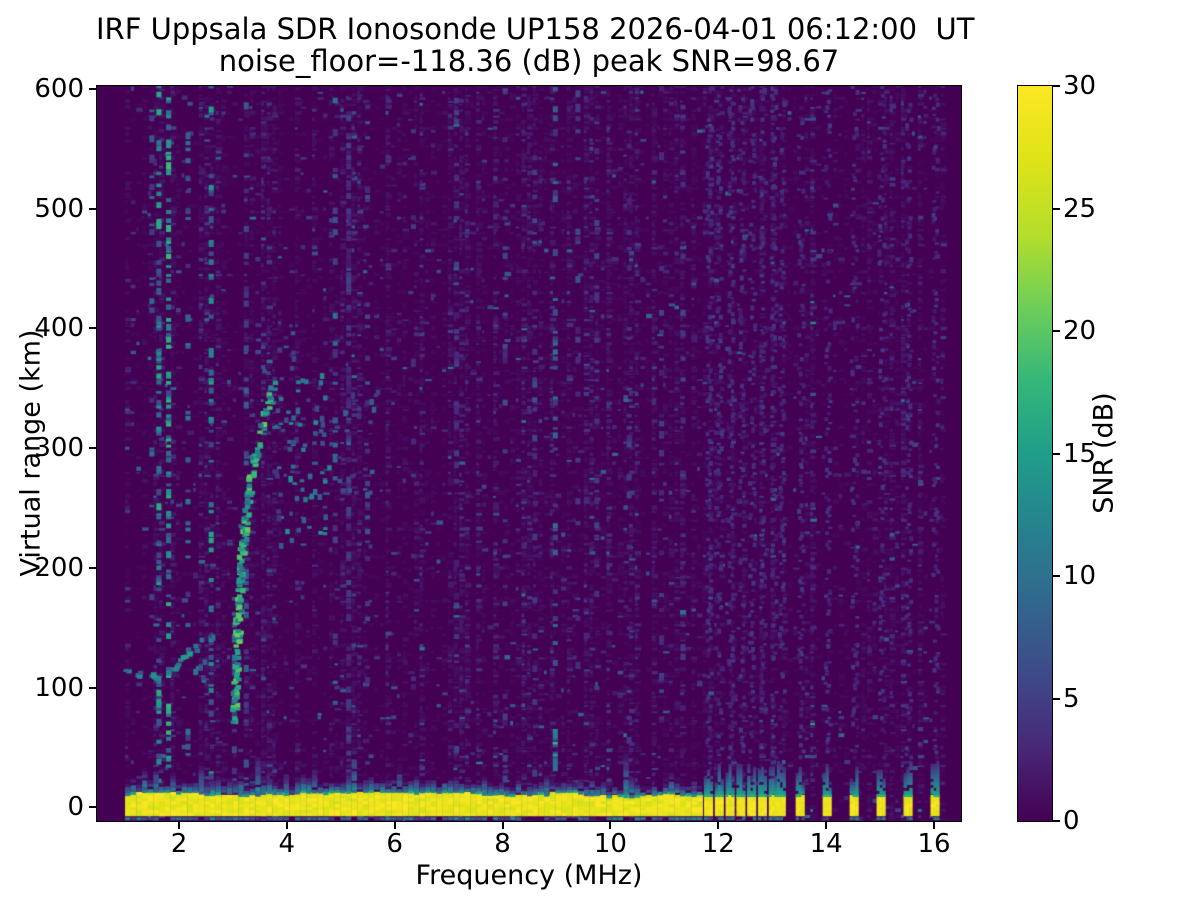  I want to click on colorbar-tick-label: 15, so click(1080, 453).